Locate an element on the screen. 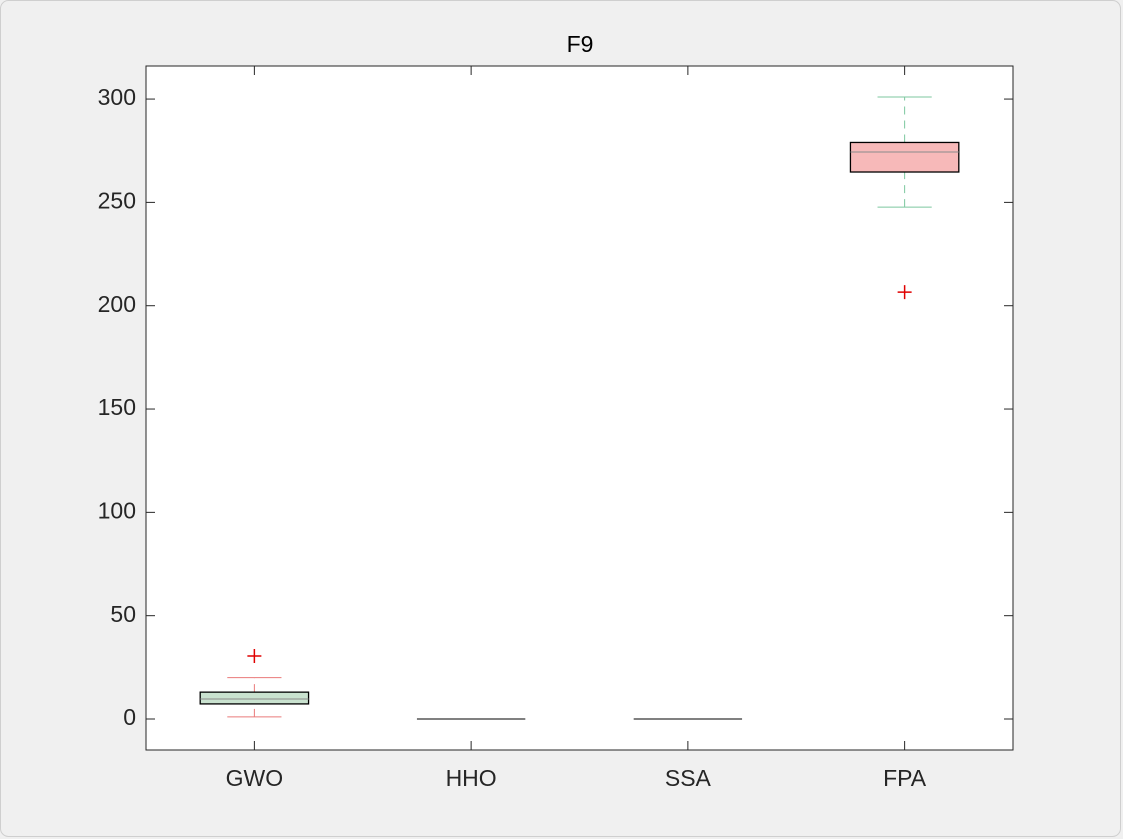 This screenshot has height=839, width=1123. y-tick-label: 300 is located at coordinates (117, 97).